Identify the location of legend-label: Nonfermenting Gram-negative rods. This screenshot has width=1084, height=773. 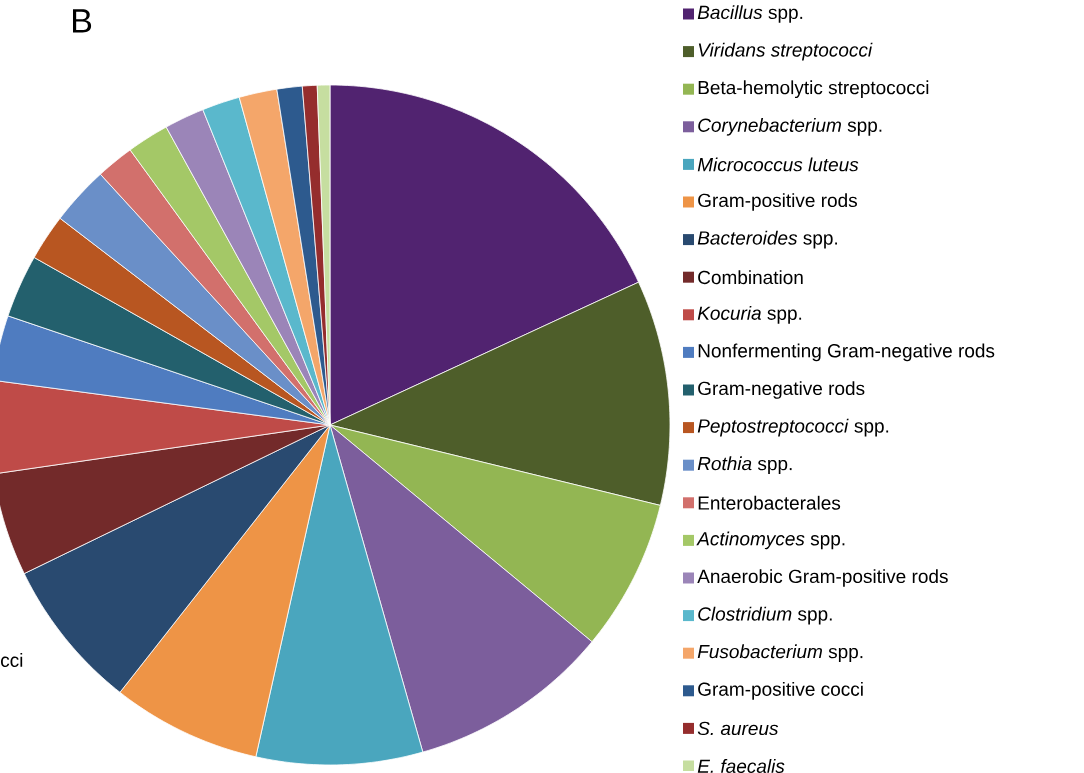
(846, 352).